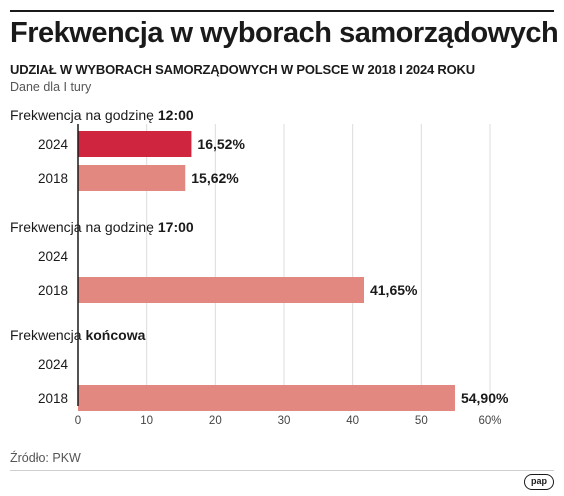 The height and width of the screenshot is (496, 564). Describe the element at coordinates (78, 335) in the screenshot. I see `section-title: Frekwencja końcowa` at that location.